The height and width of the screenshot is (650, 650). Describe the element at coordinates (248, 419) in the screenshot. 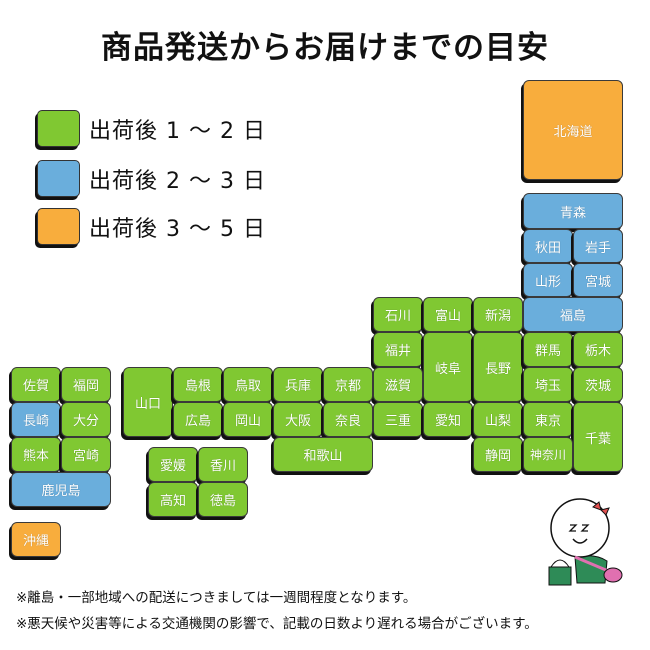

I see `pref-okayama: 岡山` at that location.